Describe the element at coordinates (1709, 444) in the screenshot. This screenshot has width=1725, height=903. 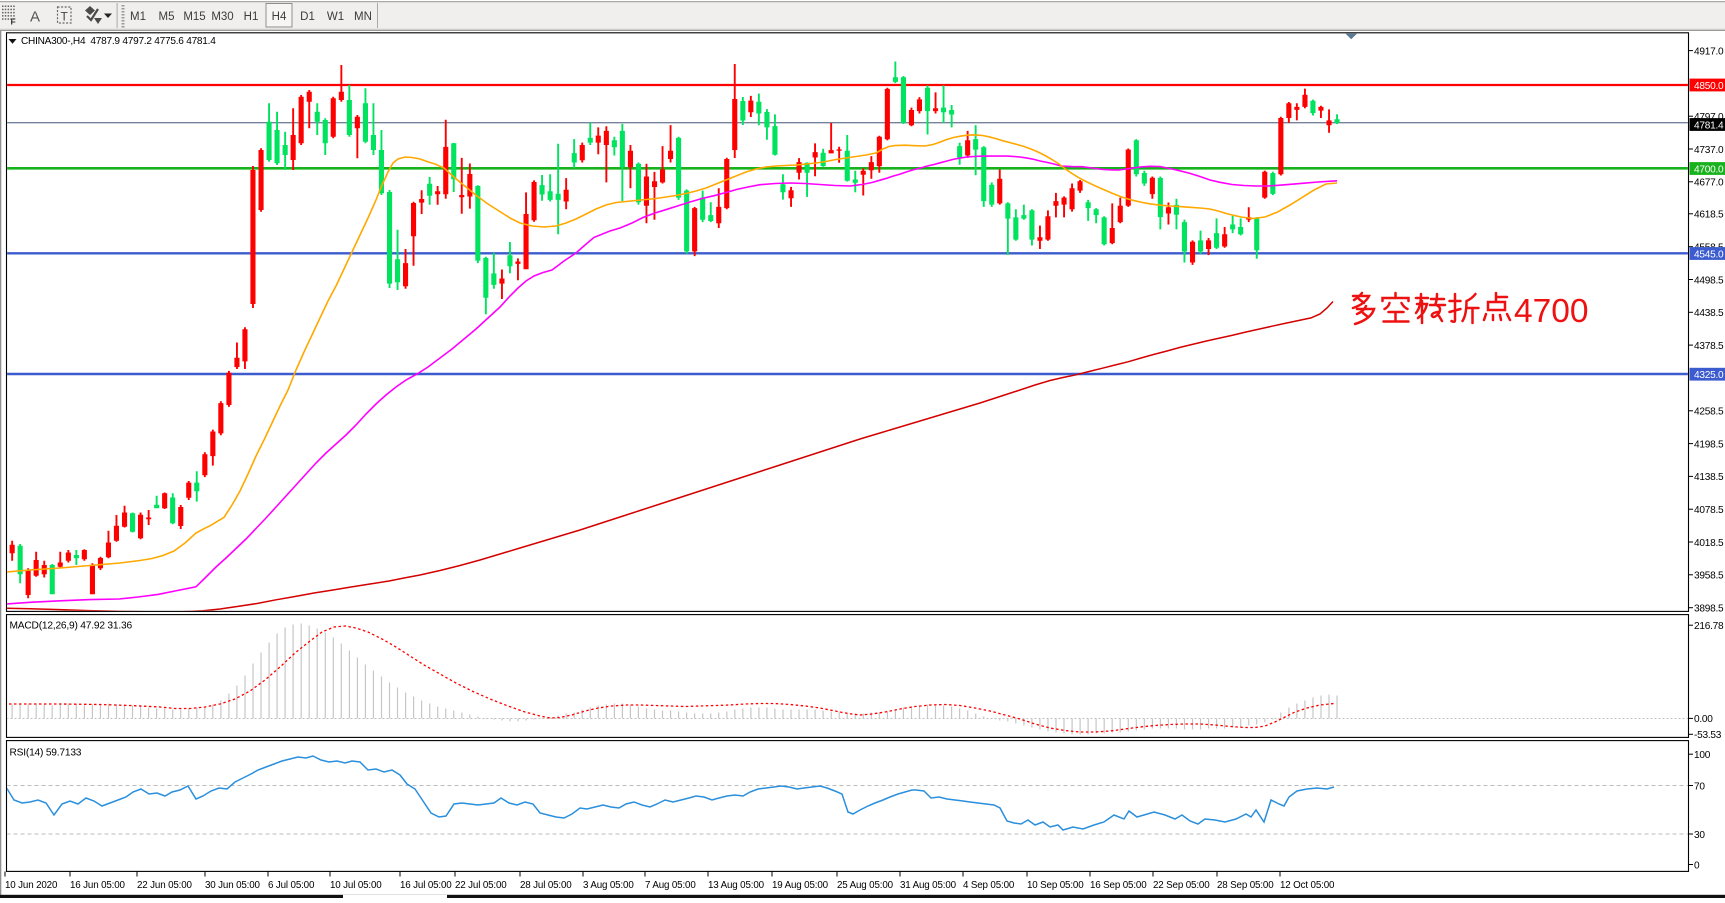
I see `svg-text: 4198.5` at that location.